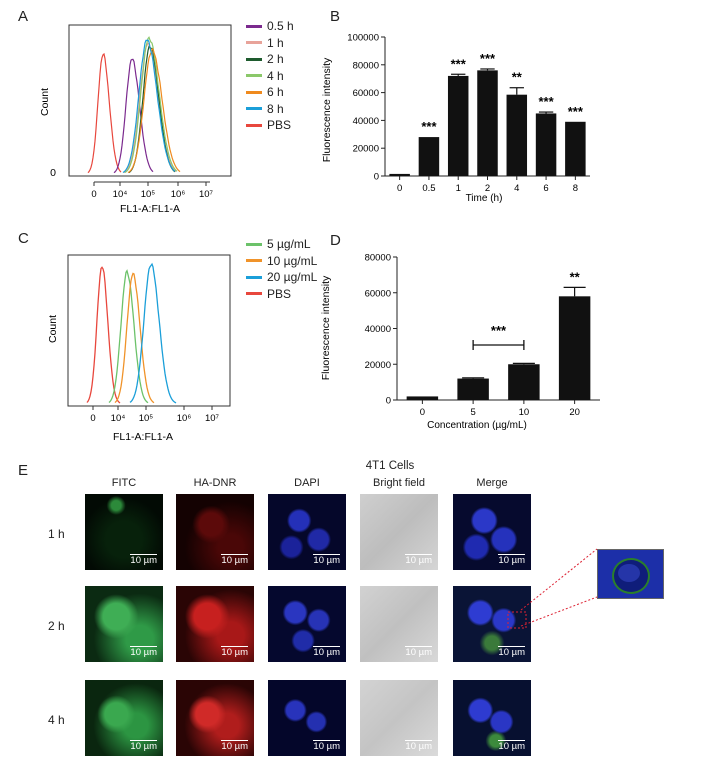  Describe the element at coordinates (212, 418) in the screenshot. I see `histogram-c-tick-label: 10⁷` at that location.